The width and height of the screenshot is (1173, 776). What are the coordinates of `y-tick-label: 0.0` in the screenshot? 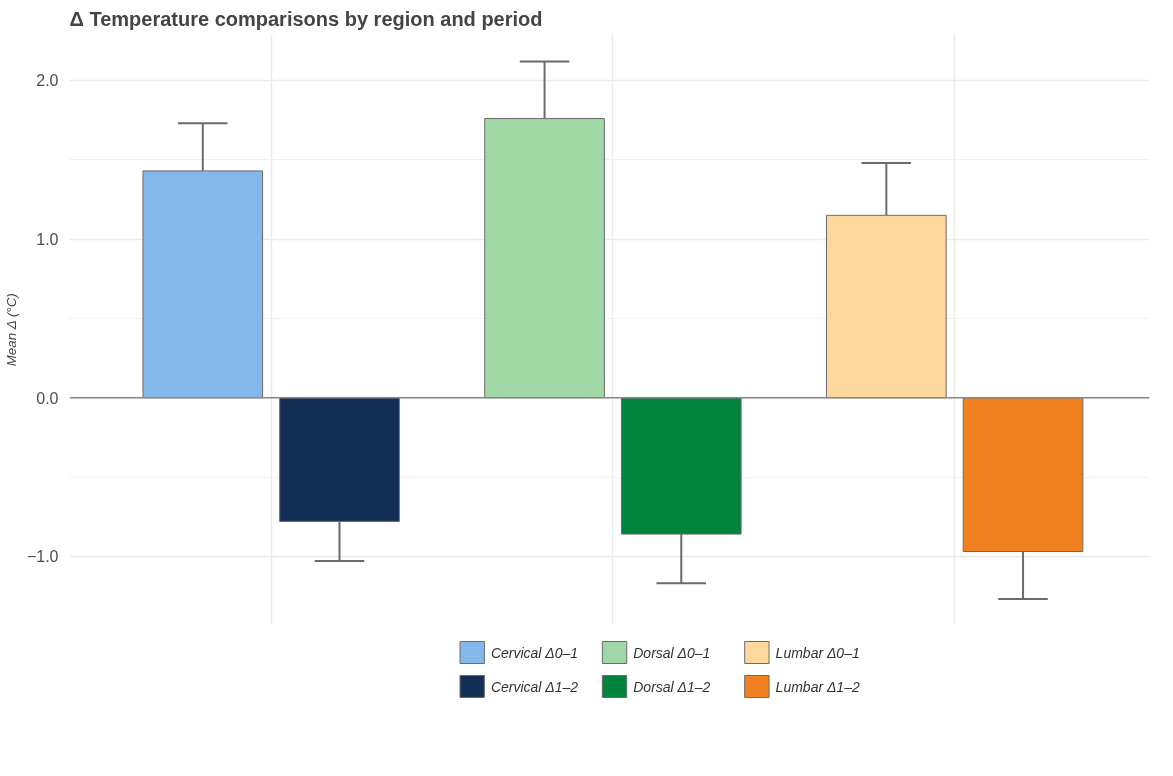 It's located at (47, 398).